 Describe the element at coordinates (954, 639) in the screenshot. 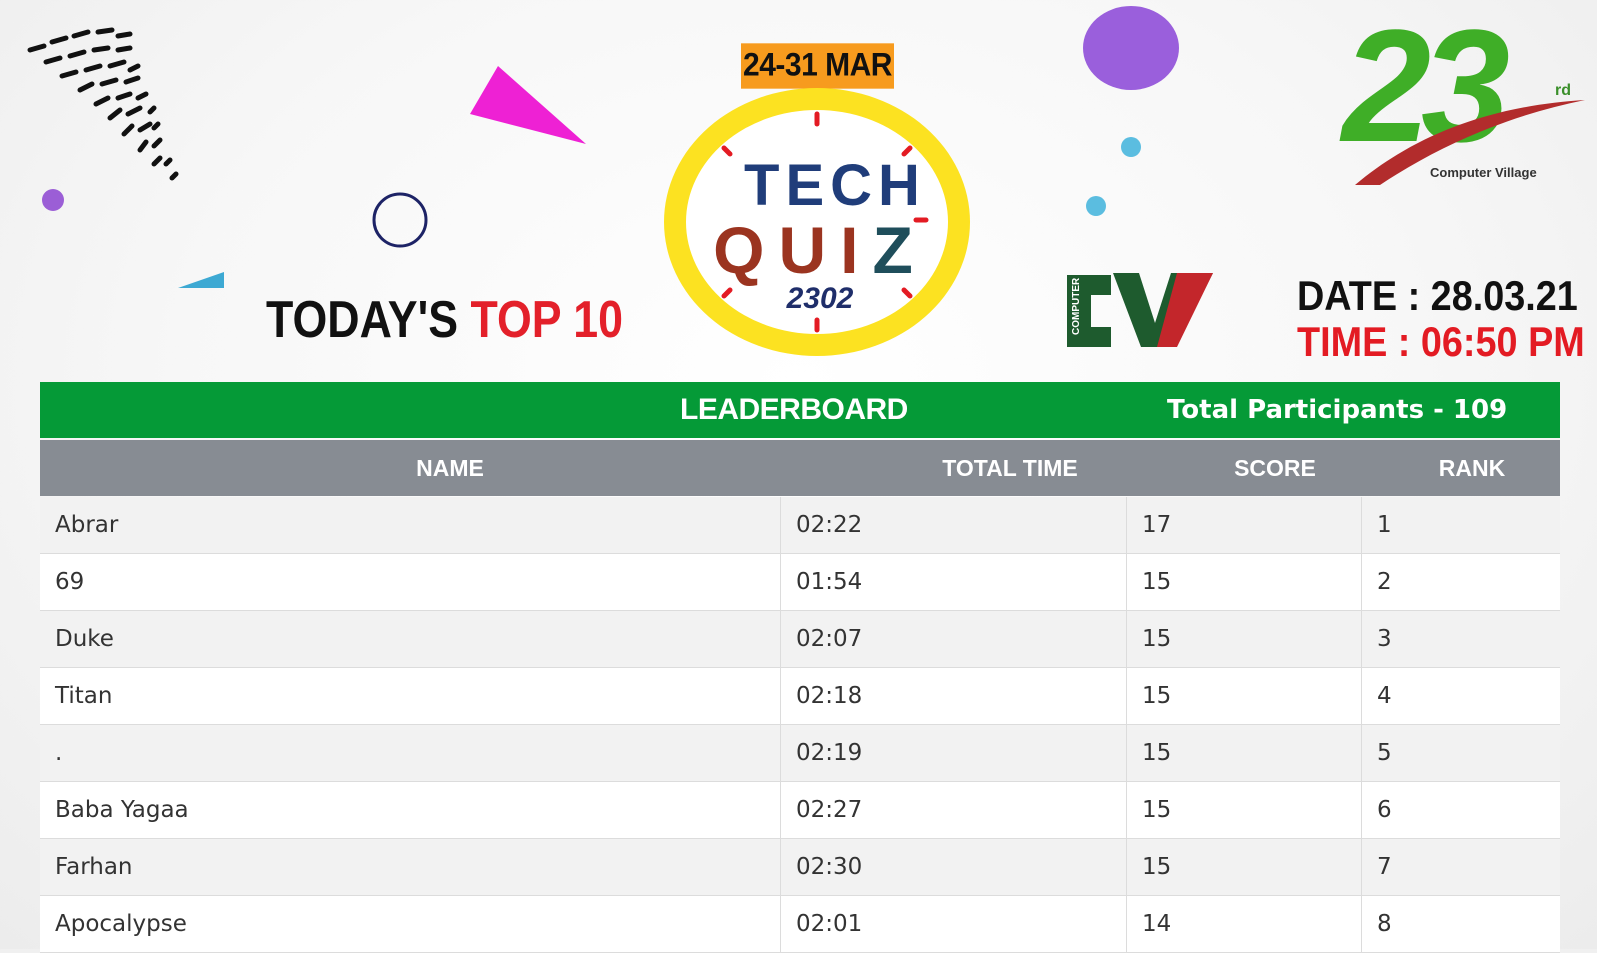

I see `cell-time: 02:07` at that location.